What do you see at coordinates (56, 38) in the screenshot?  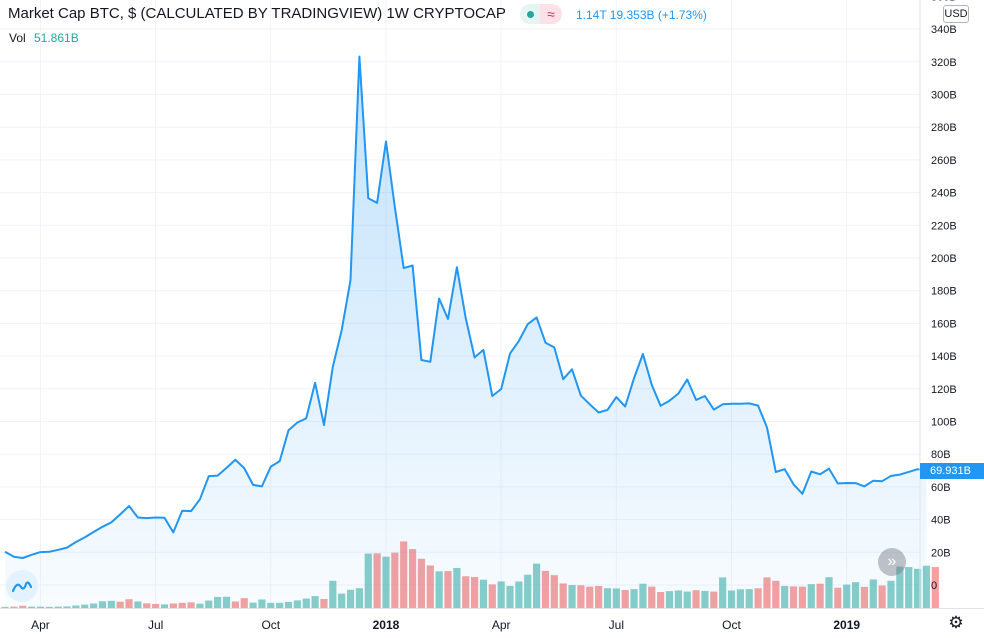 I see `volume-value: 51.861B` at bounding box center [56, 38].